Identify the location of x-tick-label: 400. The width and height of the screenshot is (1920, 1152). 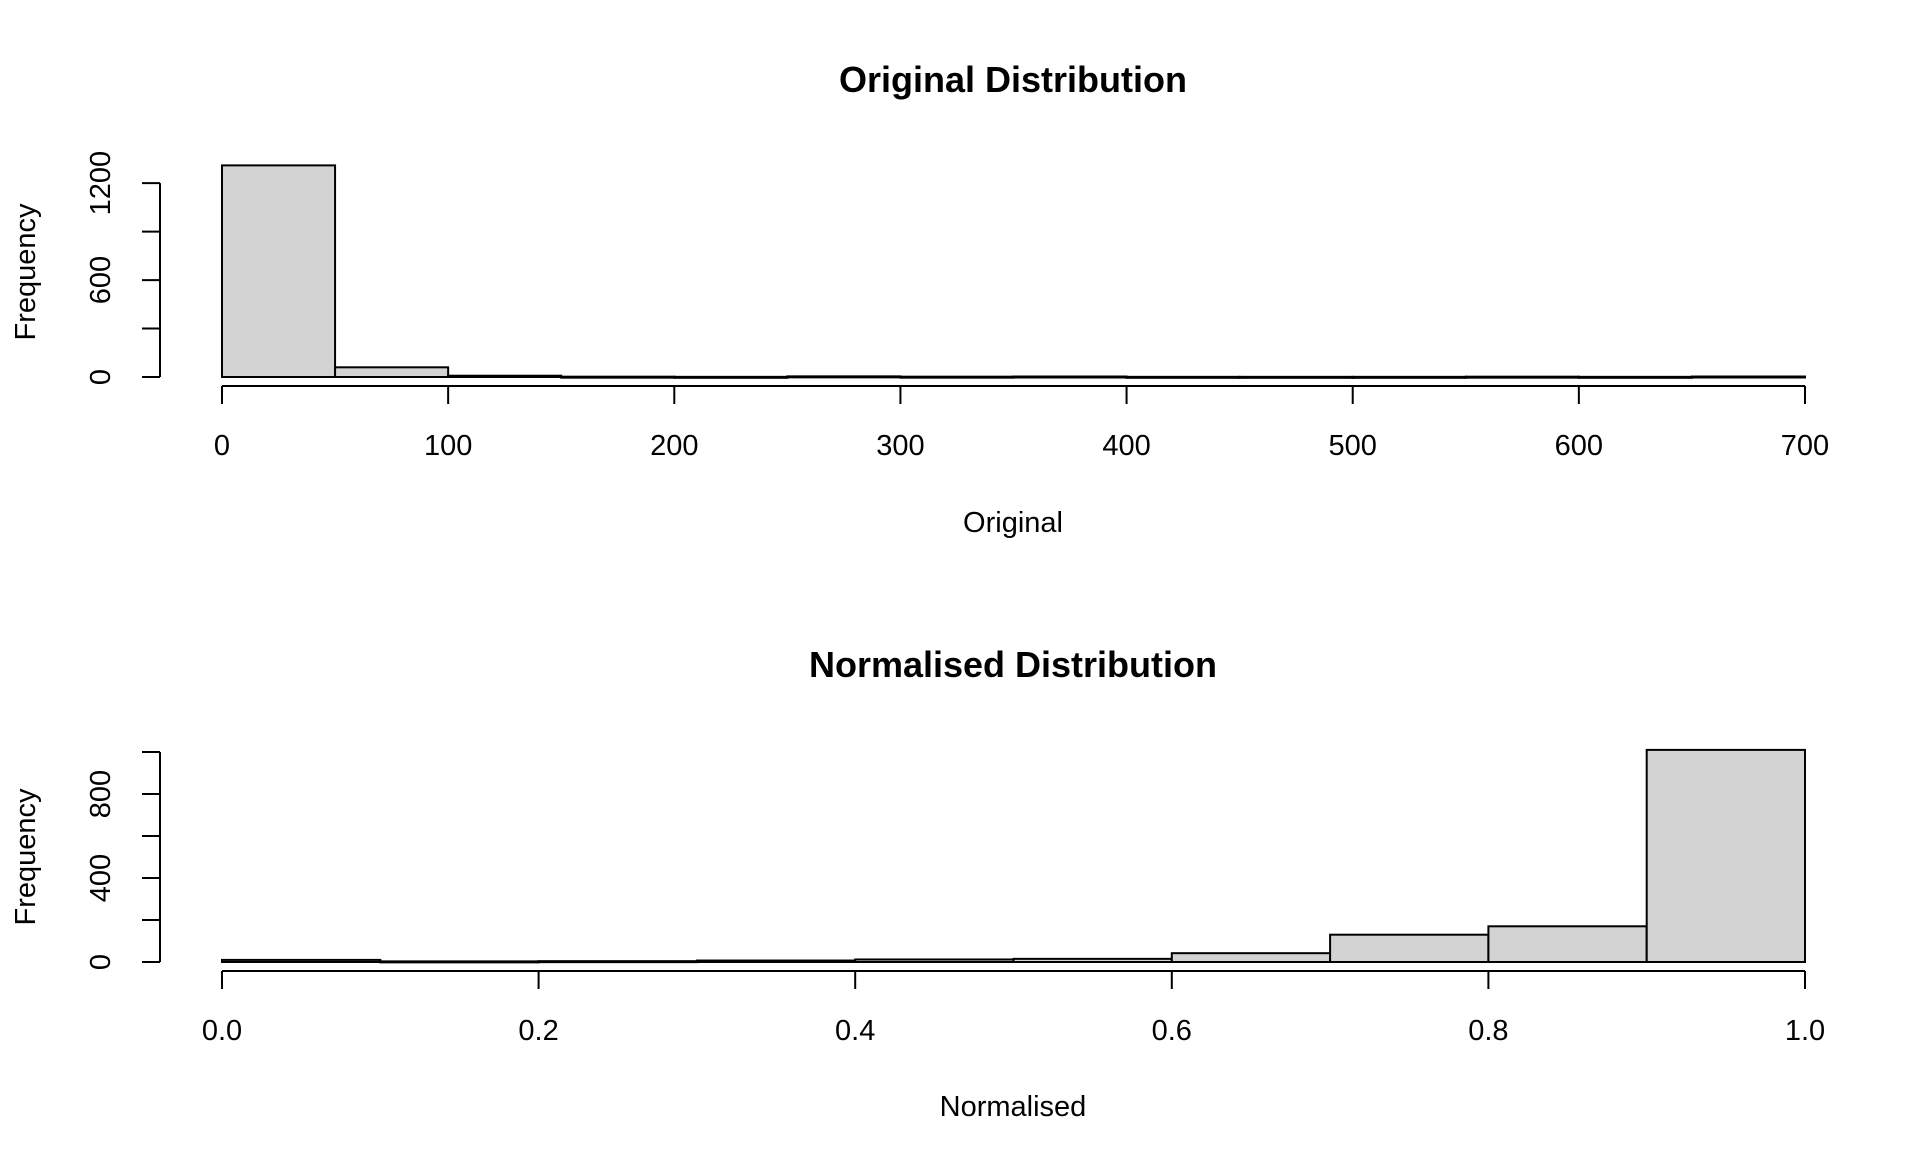
(1126, 446).